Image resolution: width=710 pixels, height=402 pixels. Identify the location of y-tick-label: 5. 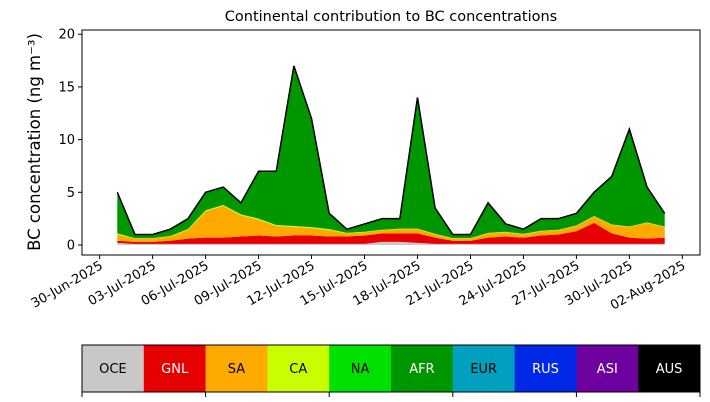
(71, 193).